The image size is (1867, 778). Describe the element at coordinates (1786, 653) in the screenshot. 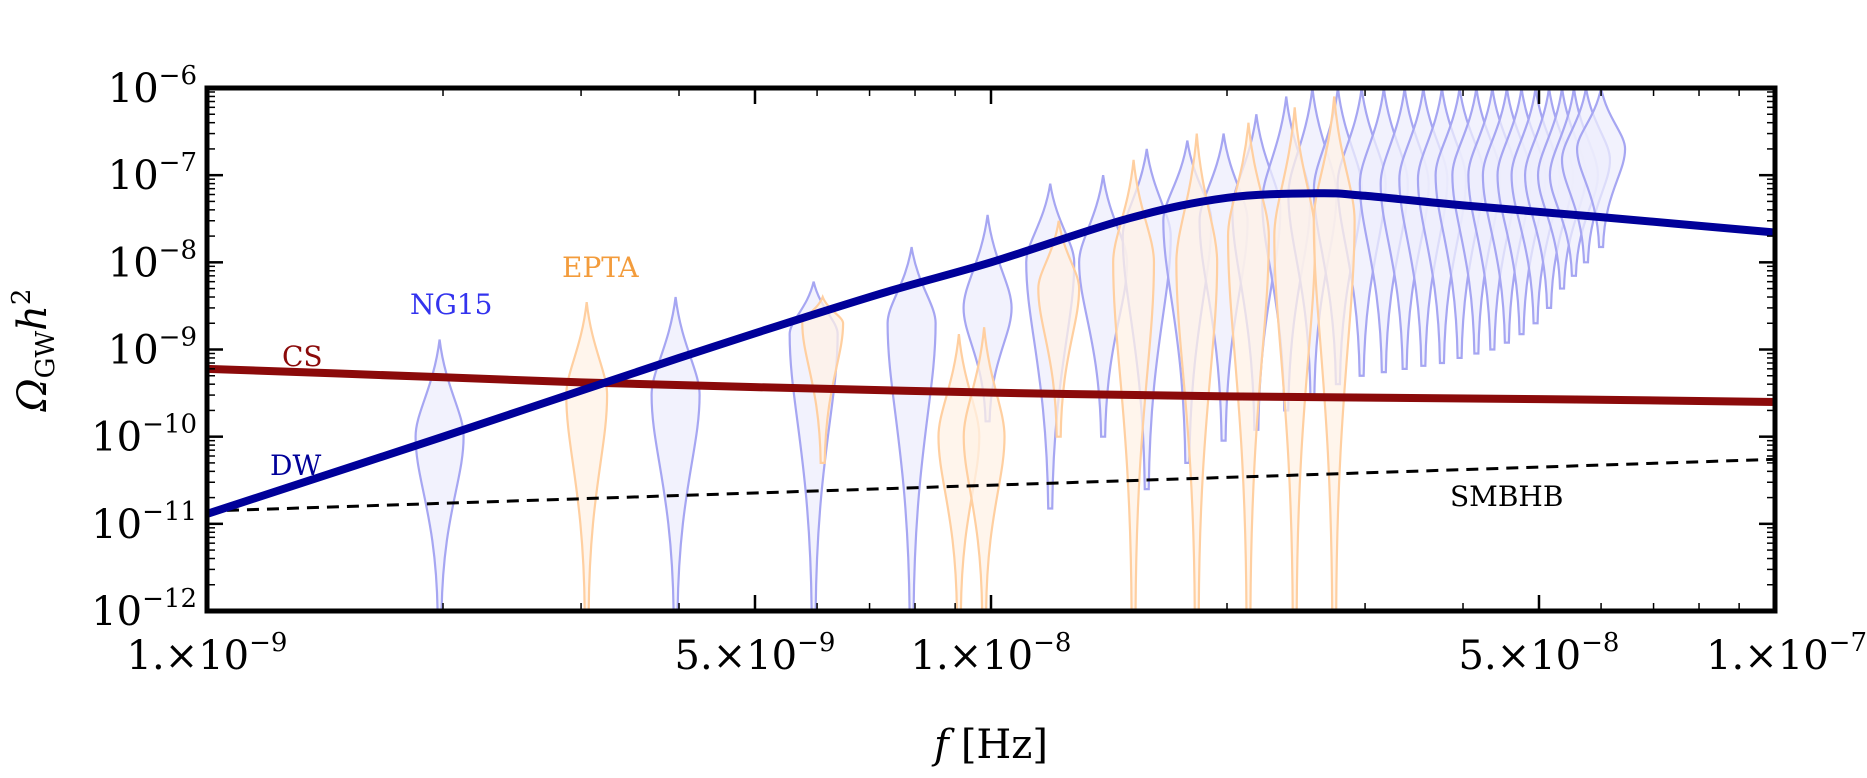

I see `x-tick-label: 1.×10−7` at that location.